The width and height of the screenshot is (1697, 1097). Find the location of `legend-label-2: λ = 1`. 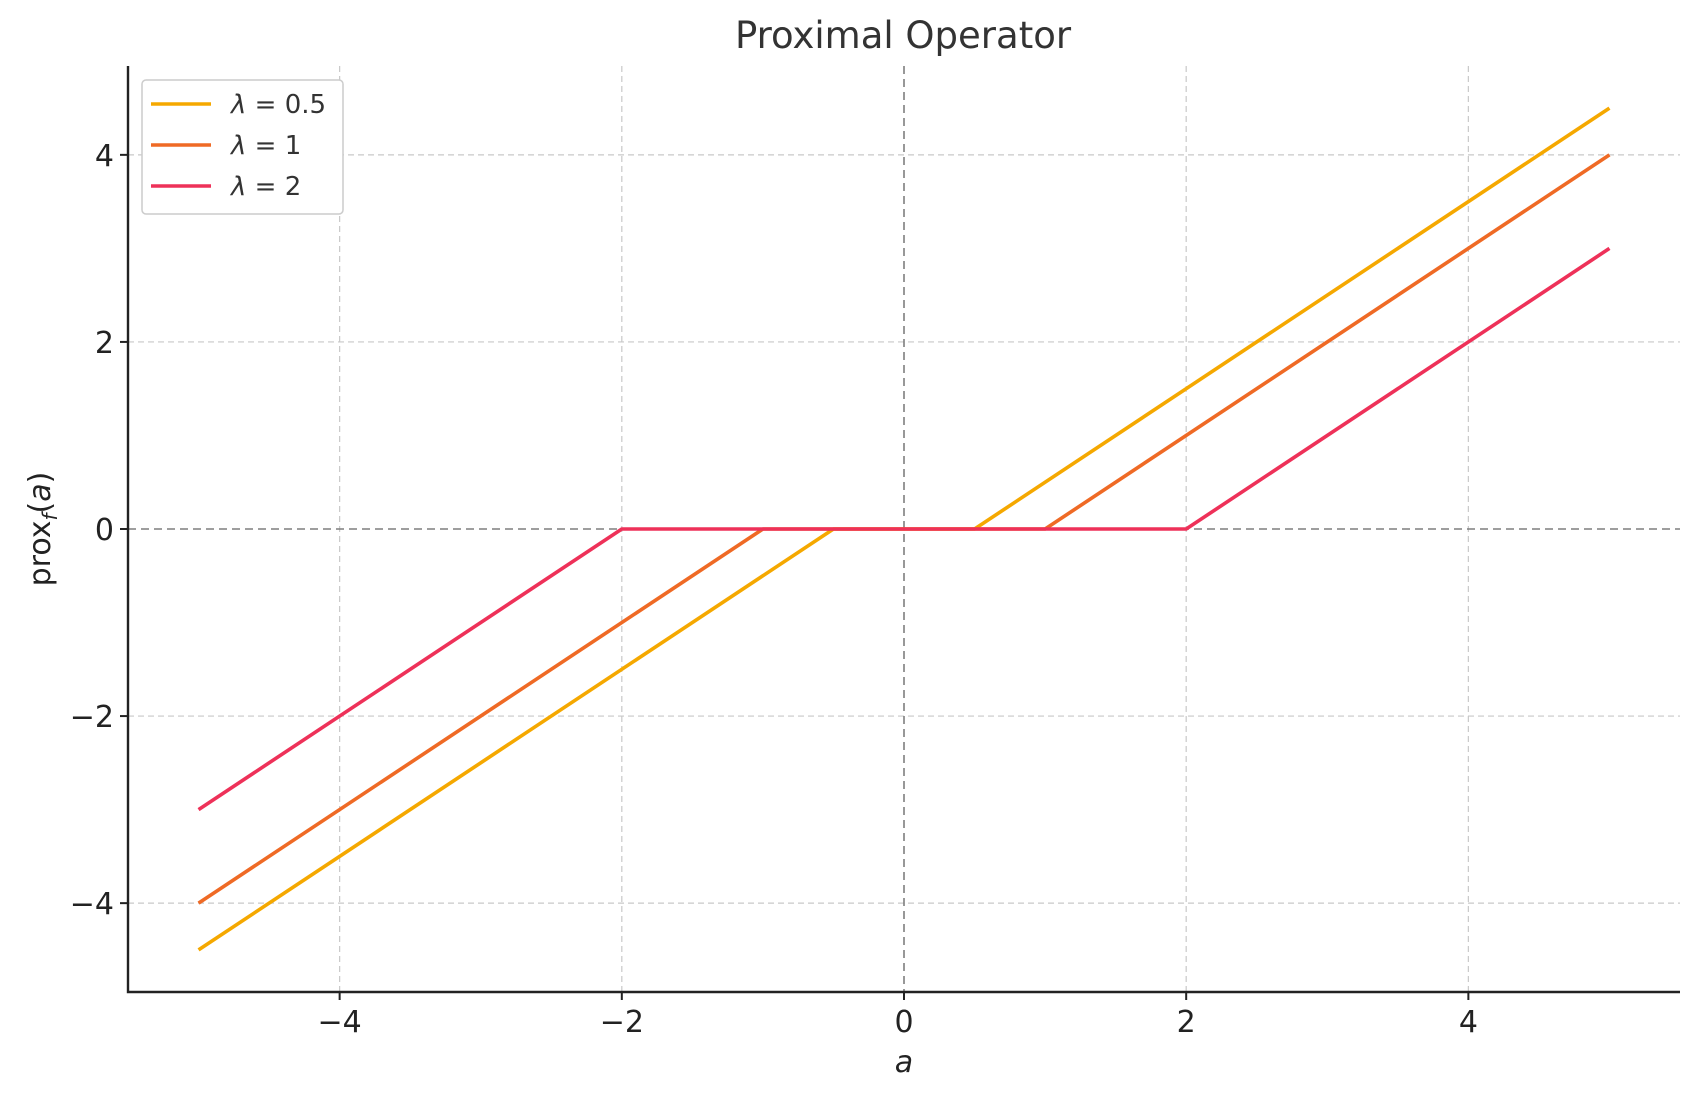

legend-label-2: λ = 1 is located at coordinates (265, 146).